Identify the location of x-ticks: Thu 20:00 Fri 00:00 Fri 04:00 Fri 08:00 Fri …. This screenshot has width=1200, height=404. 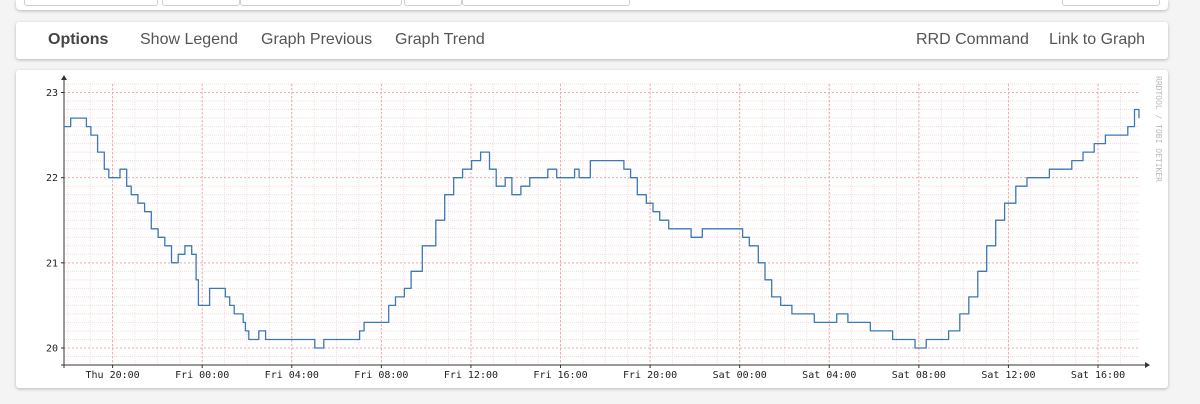
(605, 373).